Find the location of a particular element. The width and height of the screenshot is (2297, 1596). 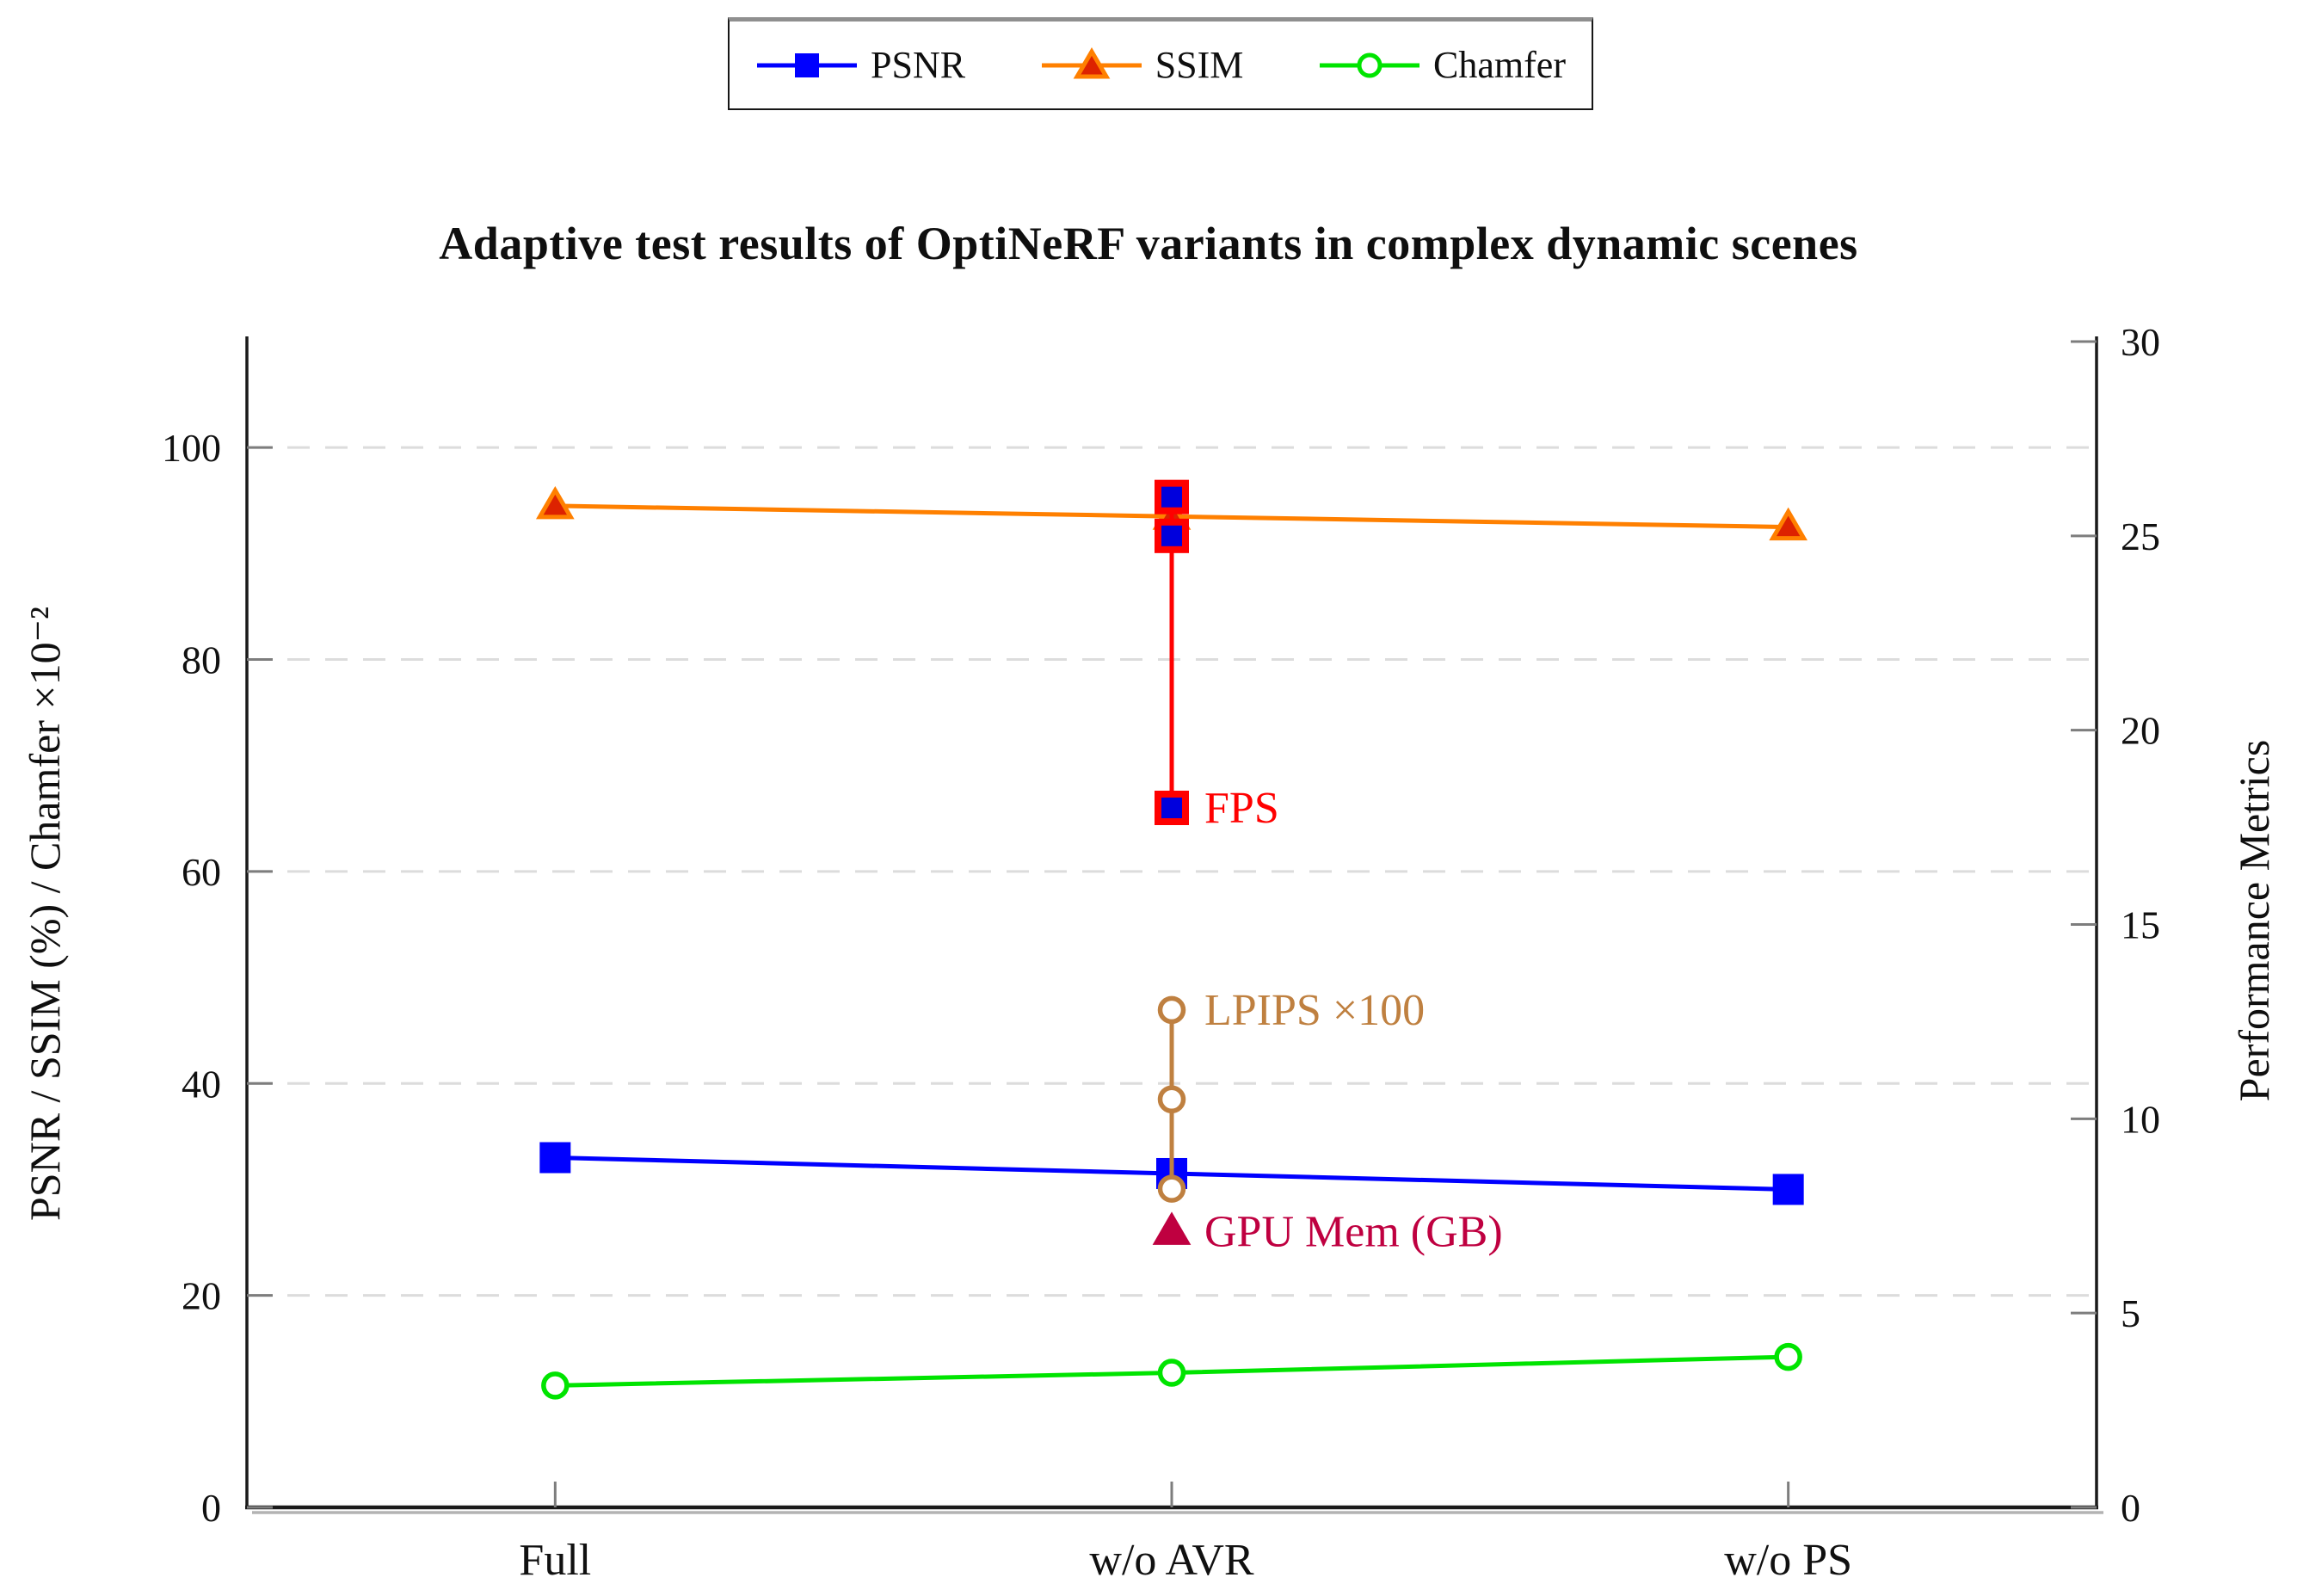

legend-item-psnr: PSNR is located at coordinates (860, 65).